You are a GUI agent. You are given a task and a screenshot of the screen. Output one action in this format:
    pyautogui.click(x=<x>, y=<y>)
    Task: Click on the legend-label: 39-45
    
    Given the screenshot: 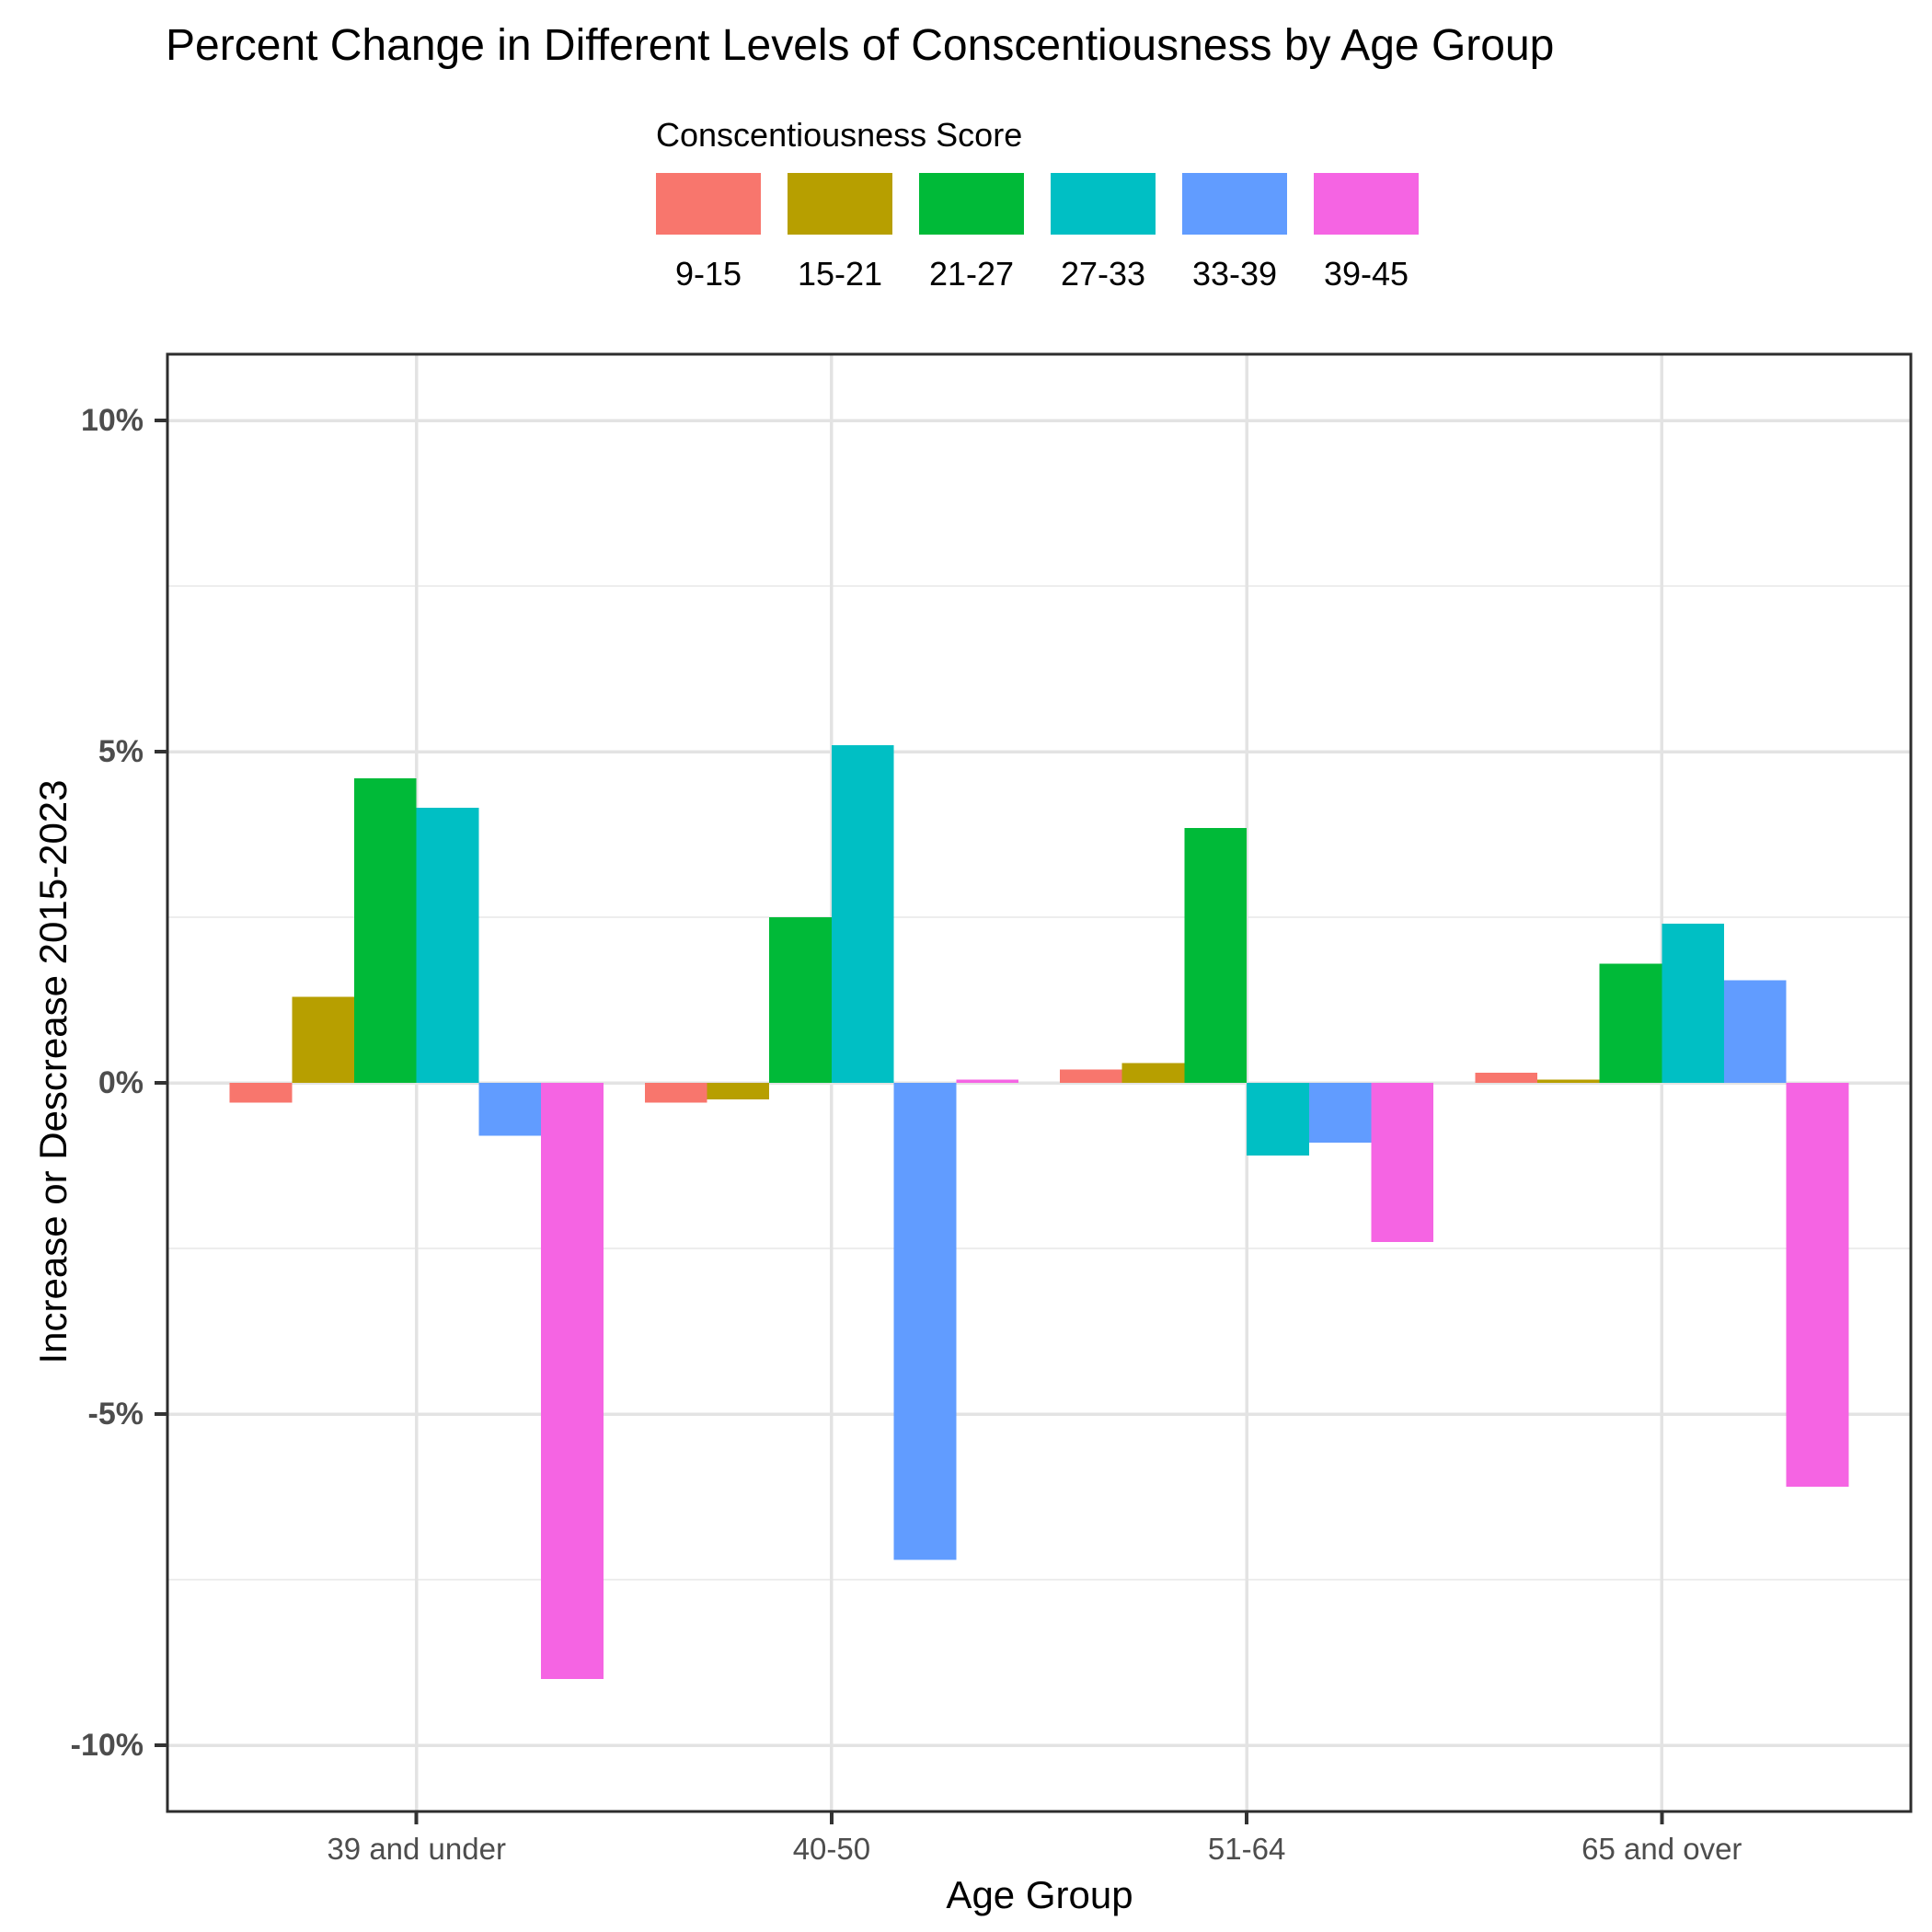 What is the action you would take?
    pyautogui.click(x=1366, y=274)
    